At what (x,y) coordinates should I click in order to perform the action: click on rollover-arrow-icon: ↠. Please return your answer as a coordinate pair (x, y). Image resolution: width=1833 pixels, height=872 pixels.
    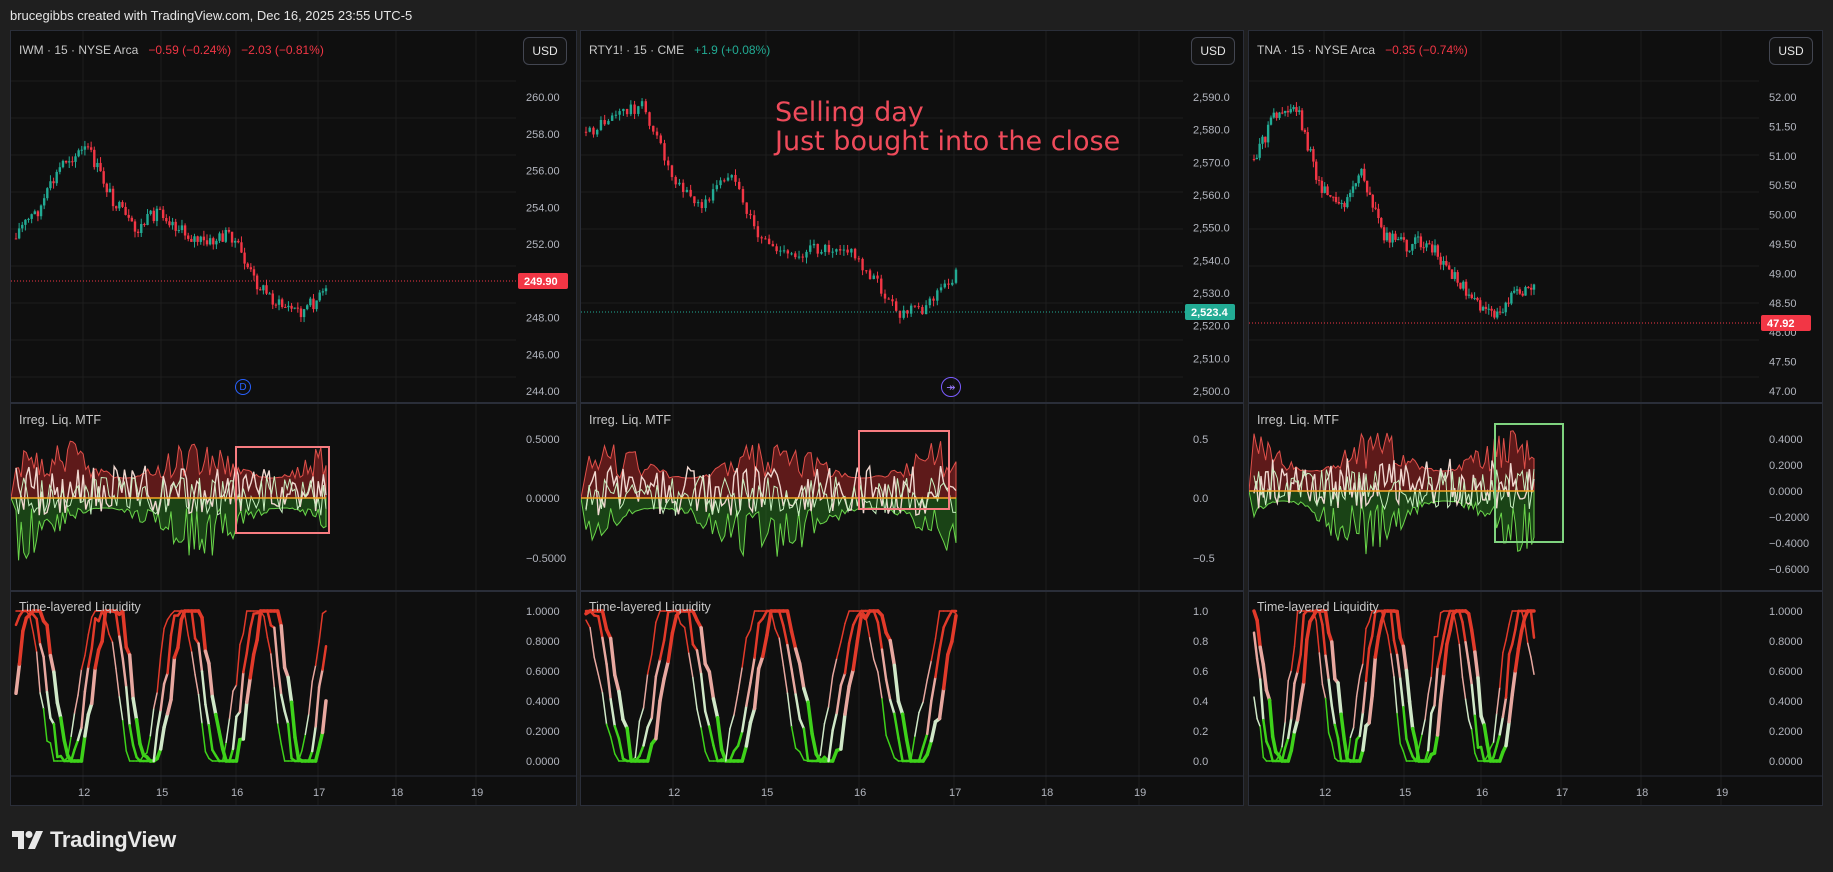
    Looking at the image, I should click on (951, 387).